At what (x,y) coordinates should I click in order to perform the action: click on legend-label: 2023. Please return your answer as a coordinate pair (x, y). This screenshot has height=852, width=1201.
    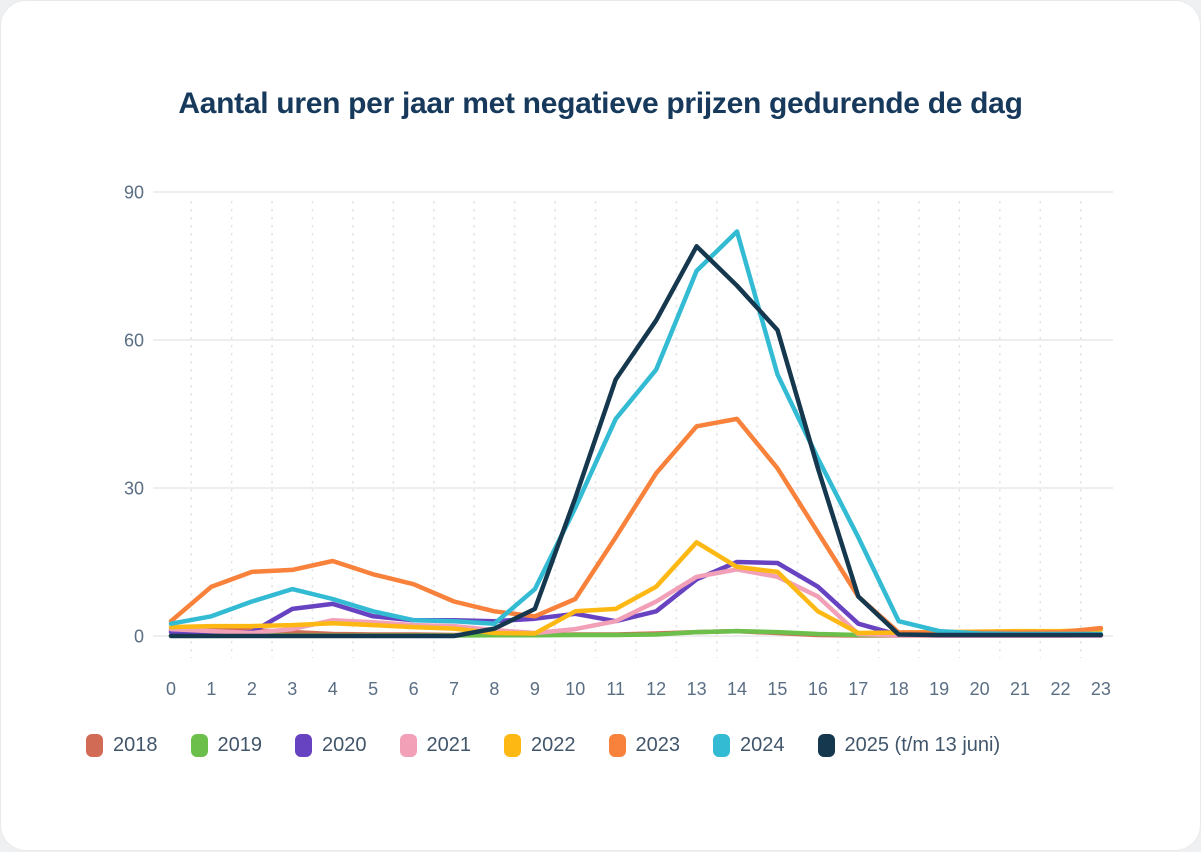
    Looking at the image, I should click on (658, 745).